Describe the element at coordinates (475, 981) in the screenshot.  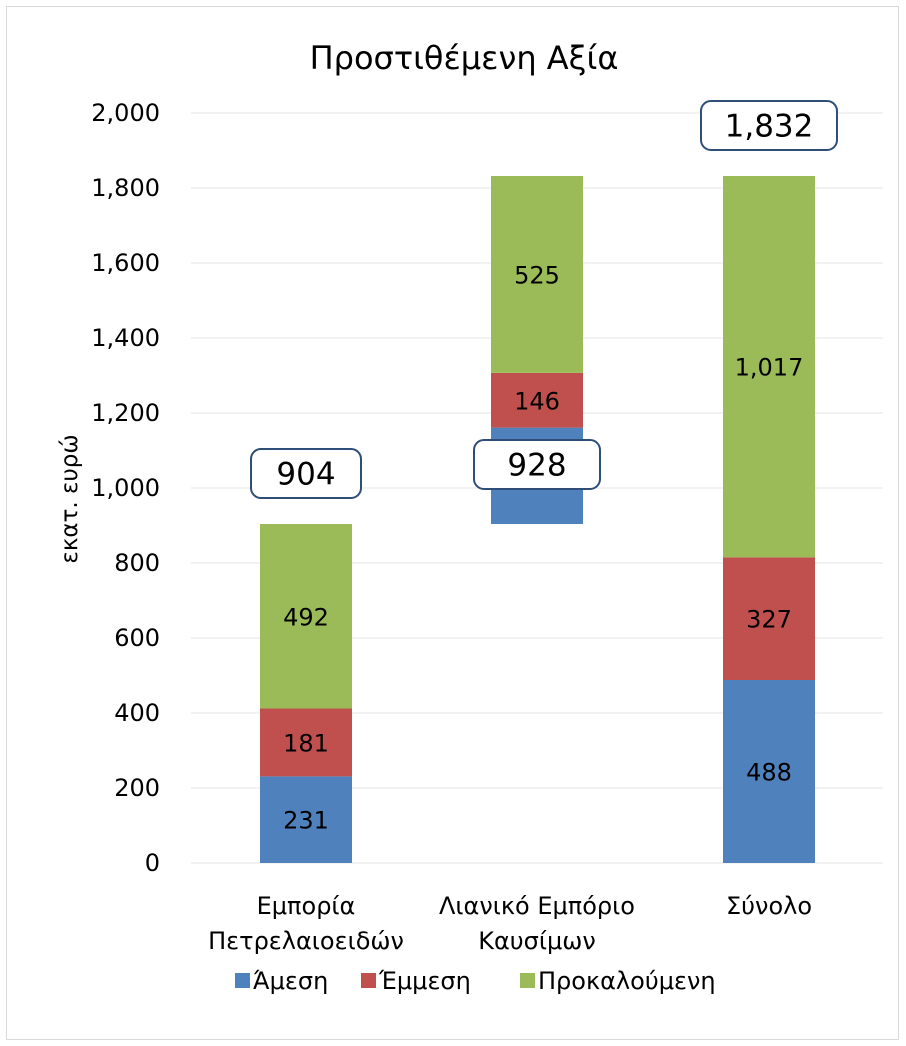
I see `legend: Άμεση Έμμεση Προκαλούμενη` at that location.